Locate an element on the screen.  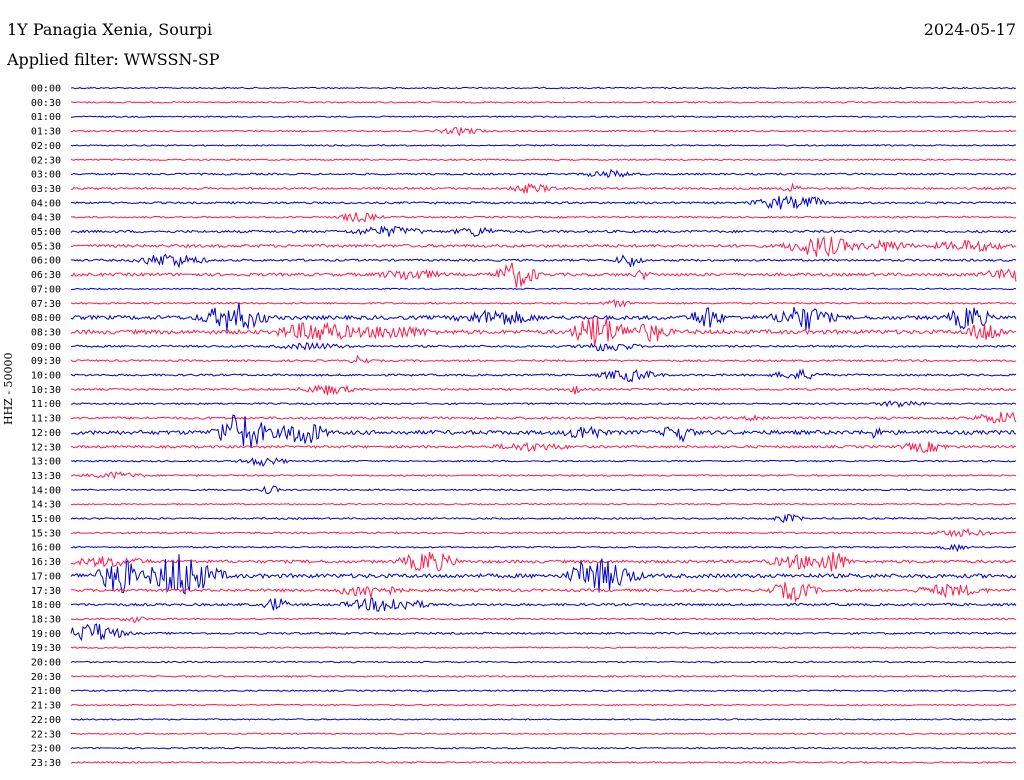
time-label-0430: 04:30 is located at coordinates (46, 218).